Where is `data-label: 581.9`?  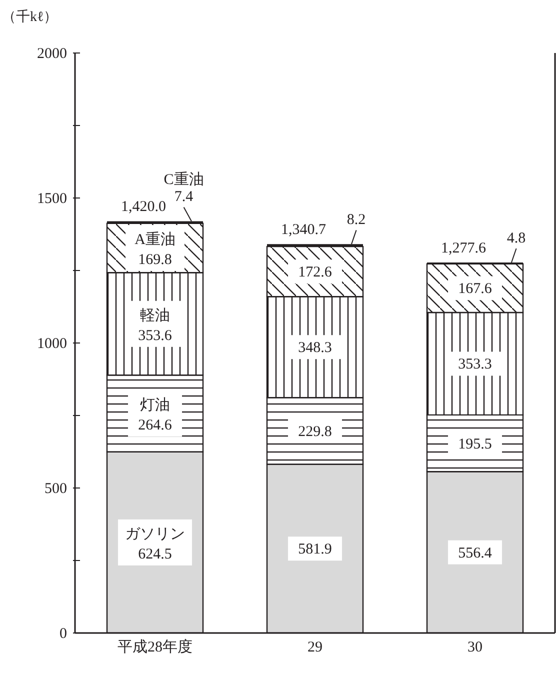 data-label: 581.9 is located at coordinates (315, 550).